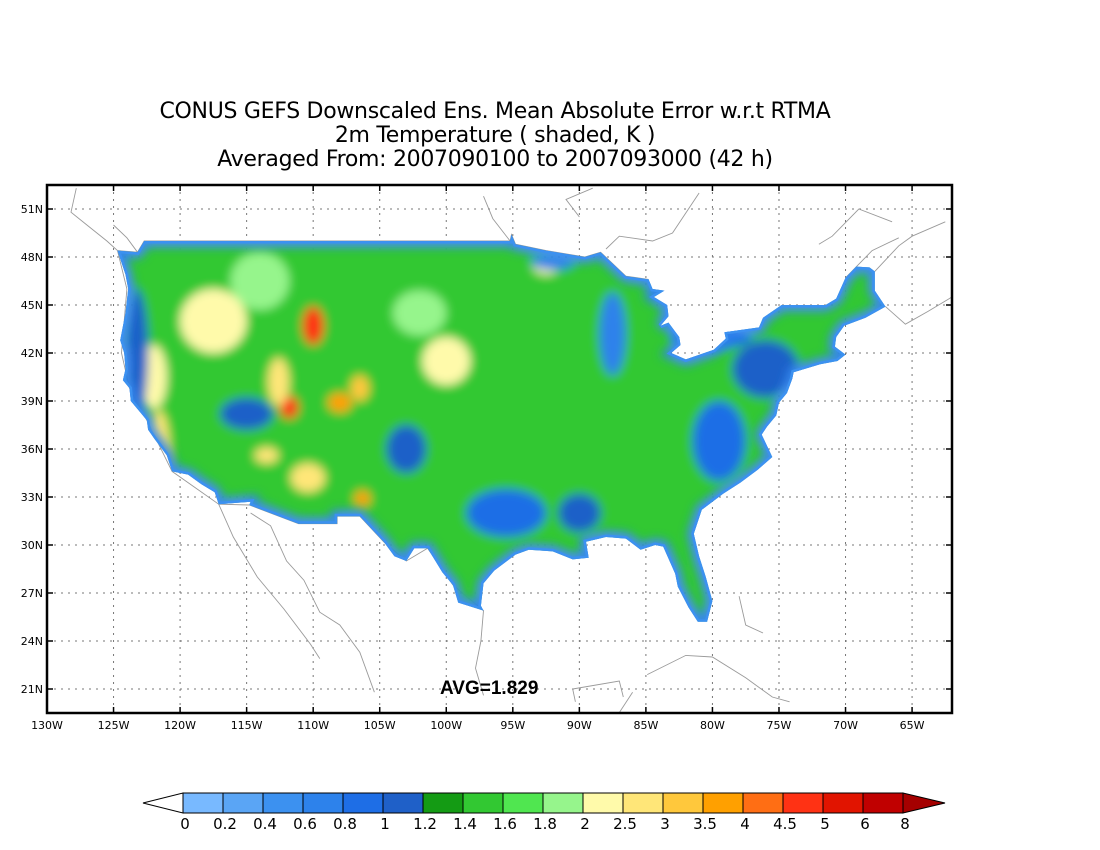 The height and width of the screenshot is (850, 1100). I want to click on colorbar-label: 3, so click(665, 824).